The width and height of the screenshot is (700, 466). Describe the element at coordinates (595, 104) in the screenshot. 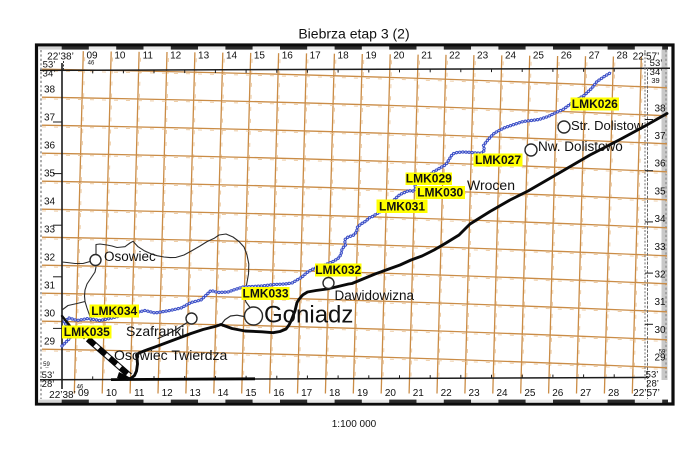

I see `svg-text: LMK026` at that location.